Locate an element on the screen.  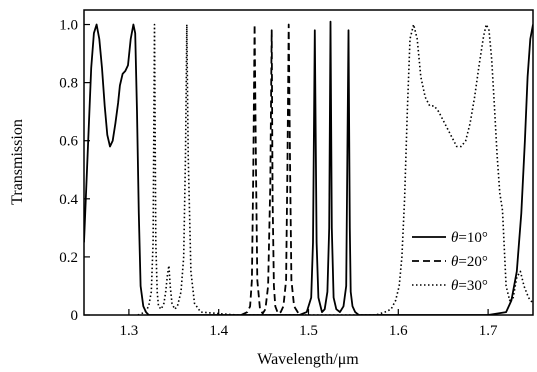
y-tick-label: 0.6 is located at coordinates (68, 142).